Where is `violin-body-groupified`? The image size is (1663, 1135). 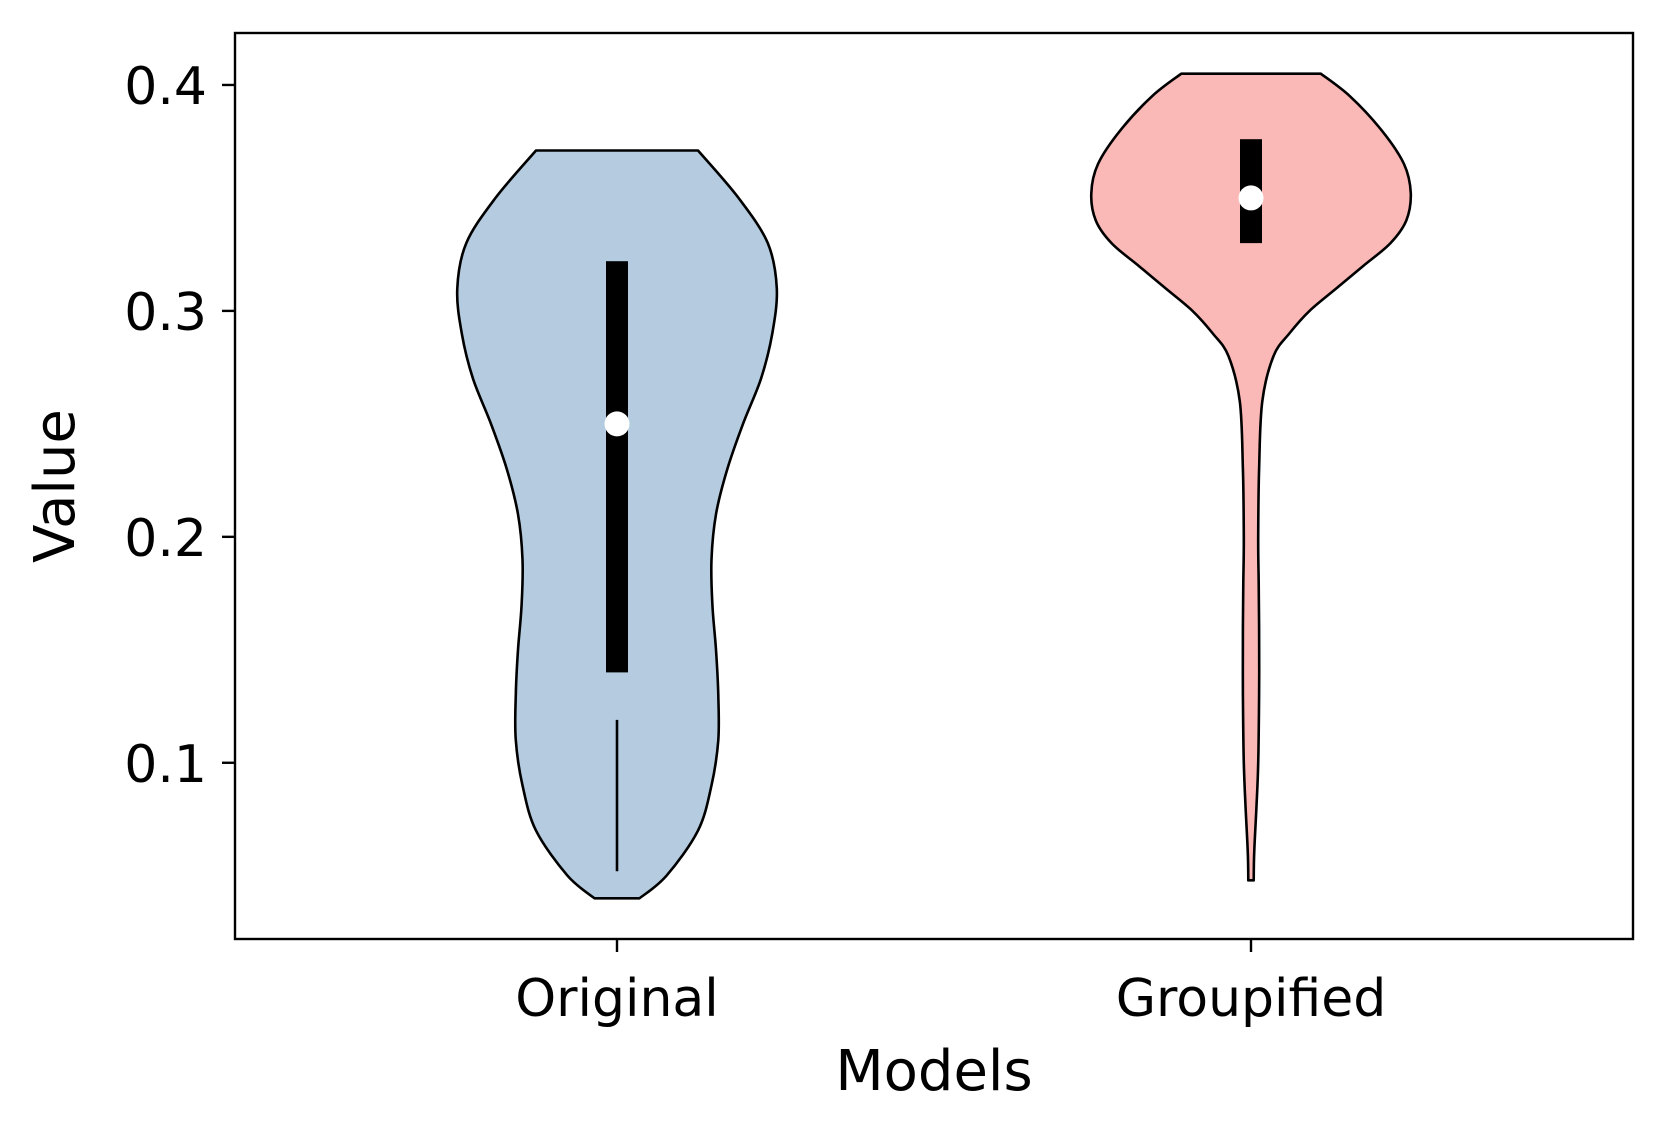
violin-body-groupified is located at coordinates (1251, 477).